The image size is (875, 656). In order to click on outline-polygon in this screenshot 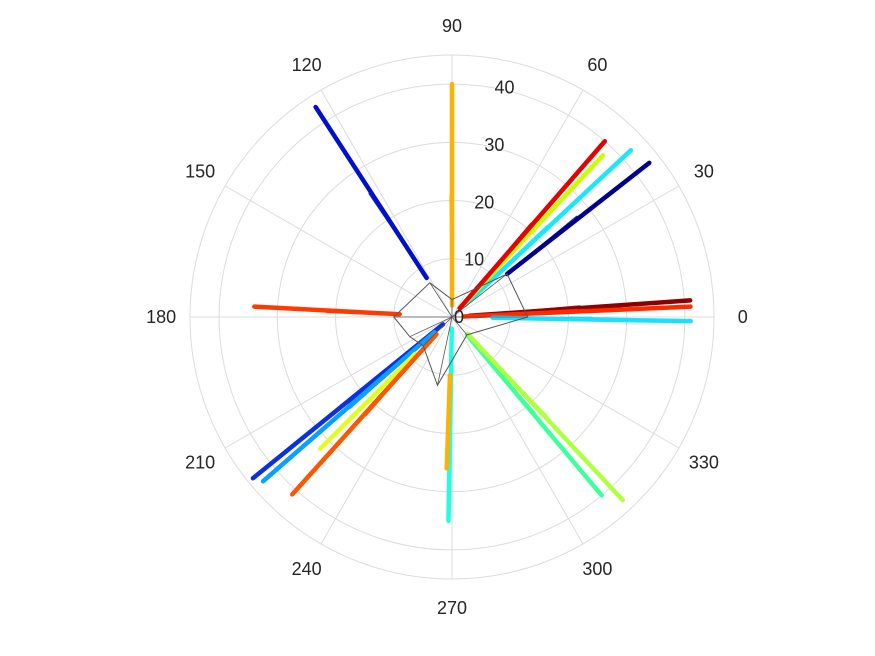, I will do `click(461, 330)`.